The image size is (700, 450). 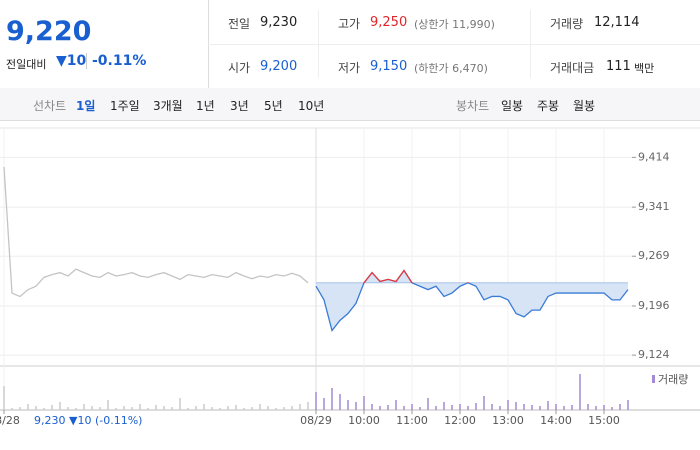 I want to click on x-tick-label: 12:00, so click(x=460, y=420).